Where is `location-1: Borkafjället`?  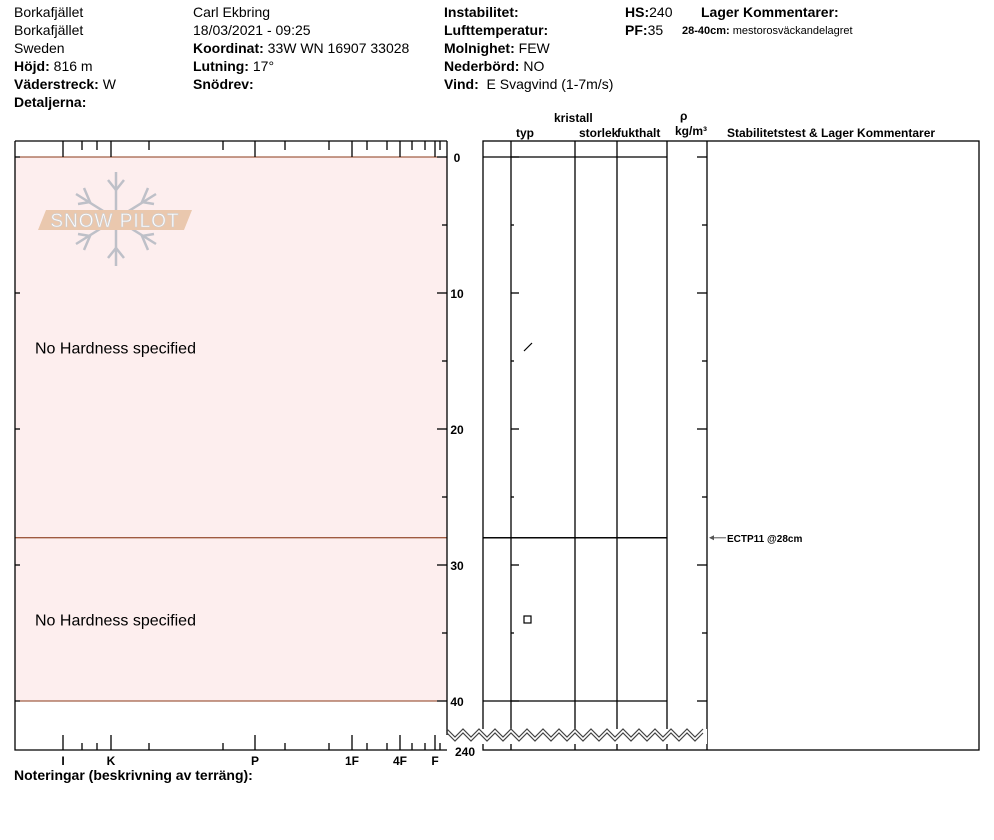 location-1: Borkafjället is located at coordinates (49, 12).